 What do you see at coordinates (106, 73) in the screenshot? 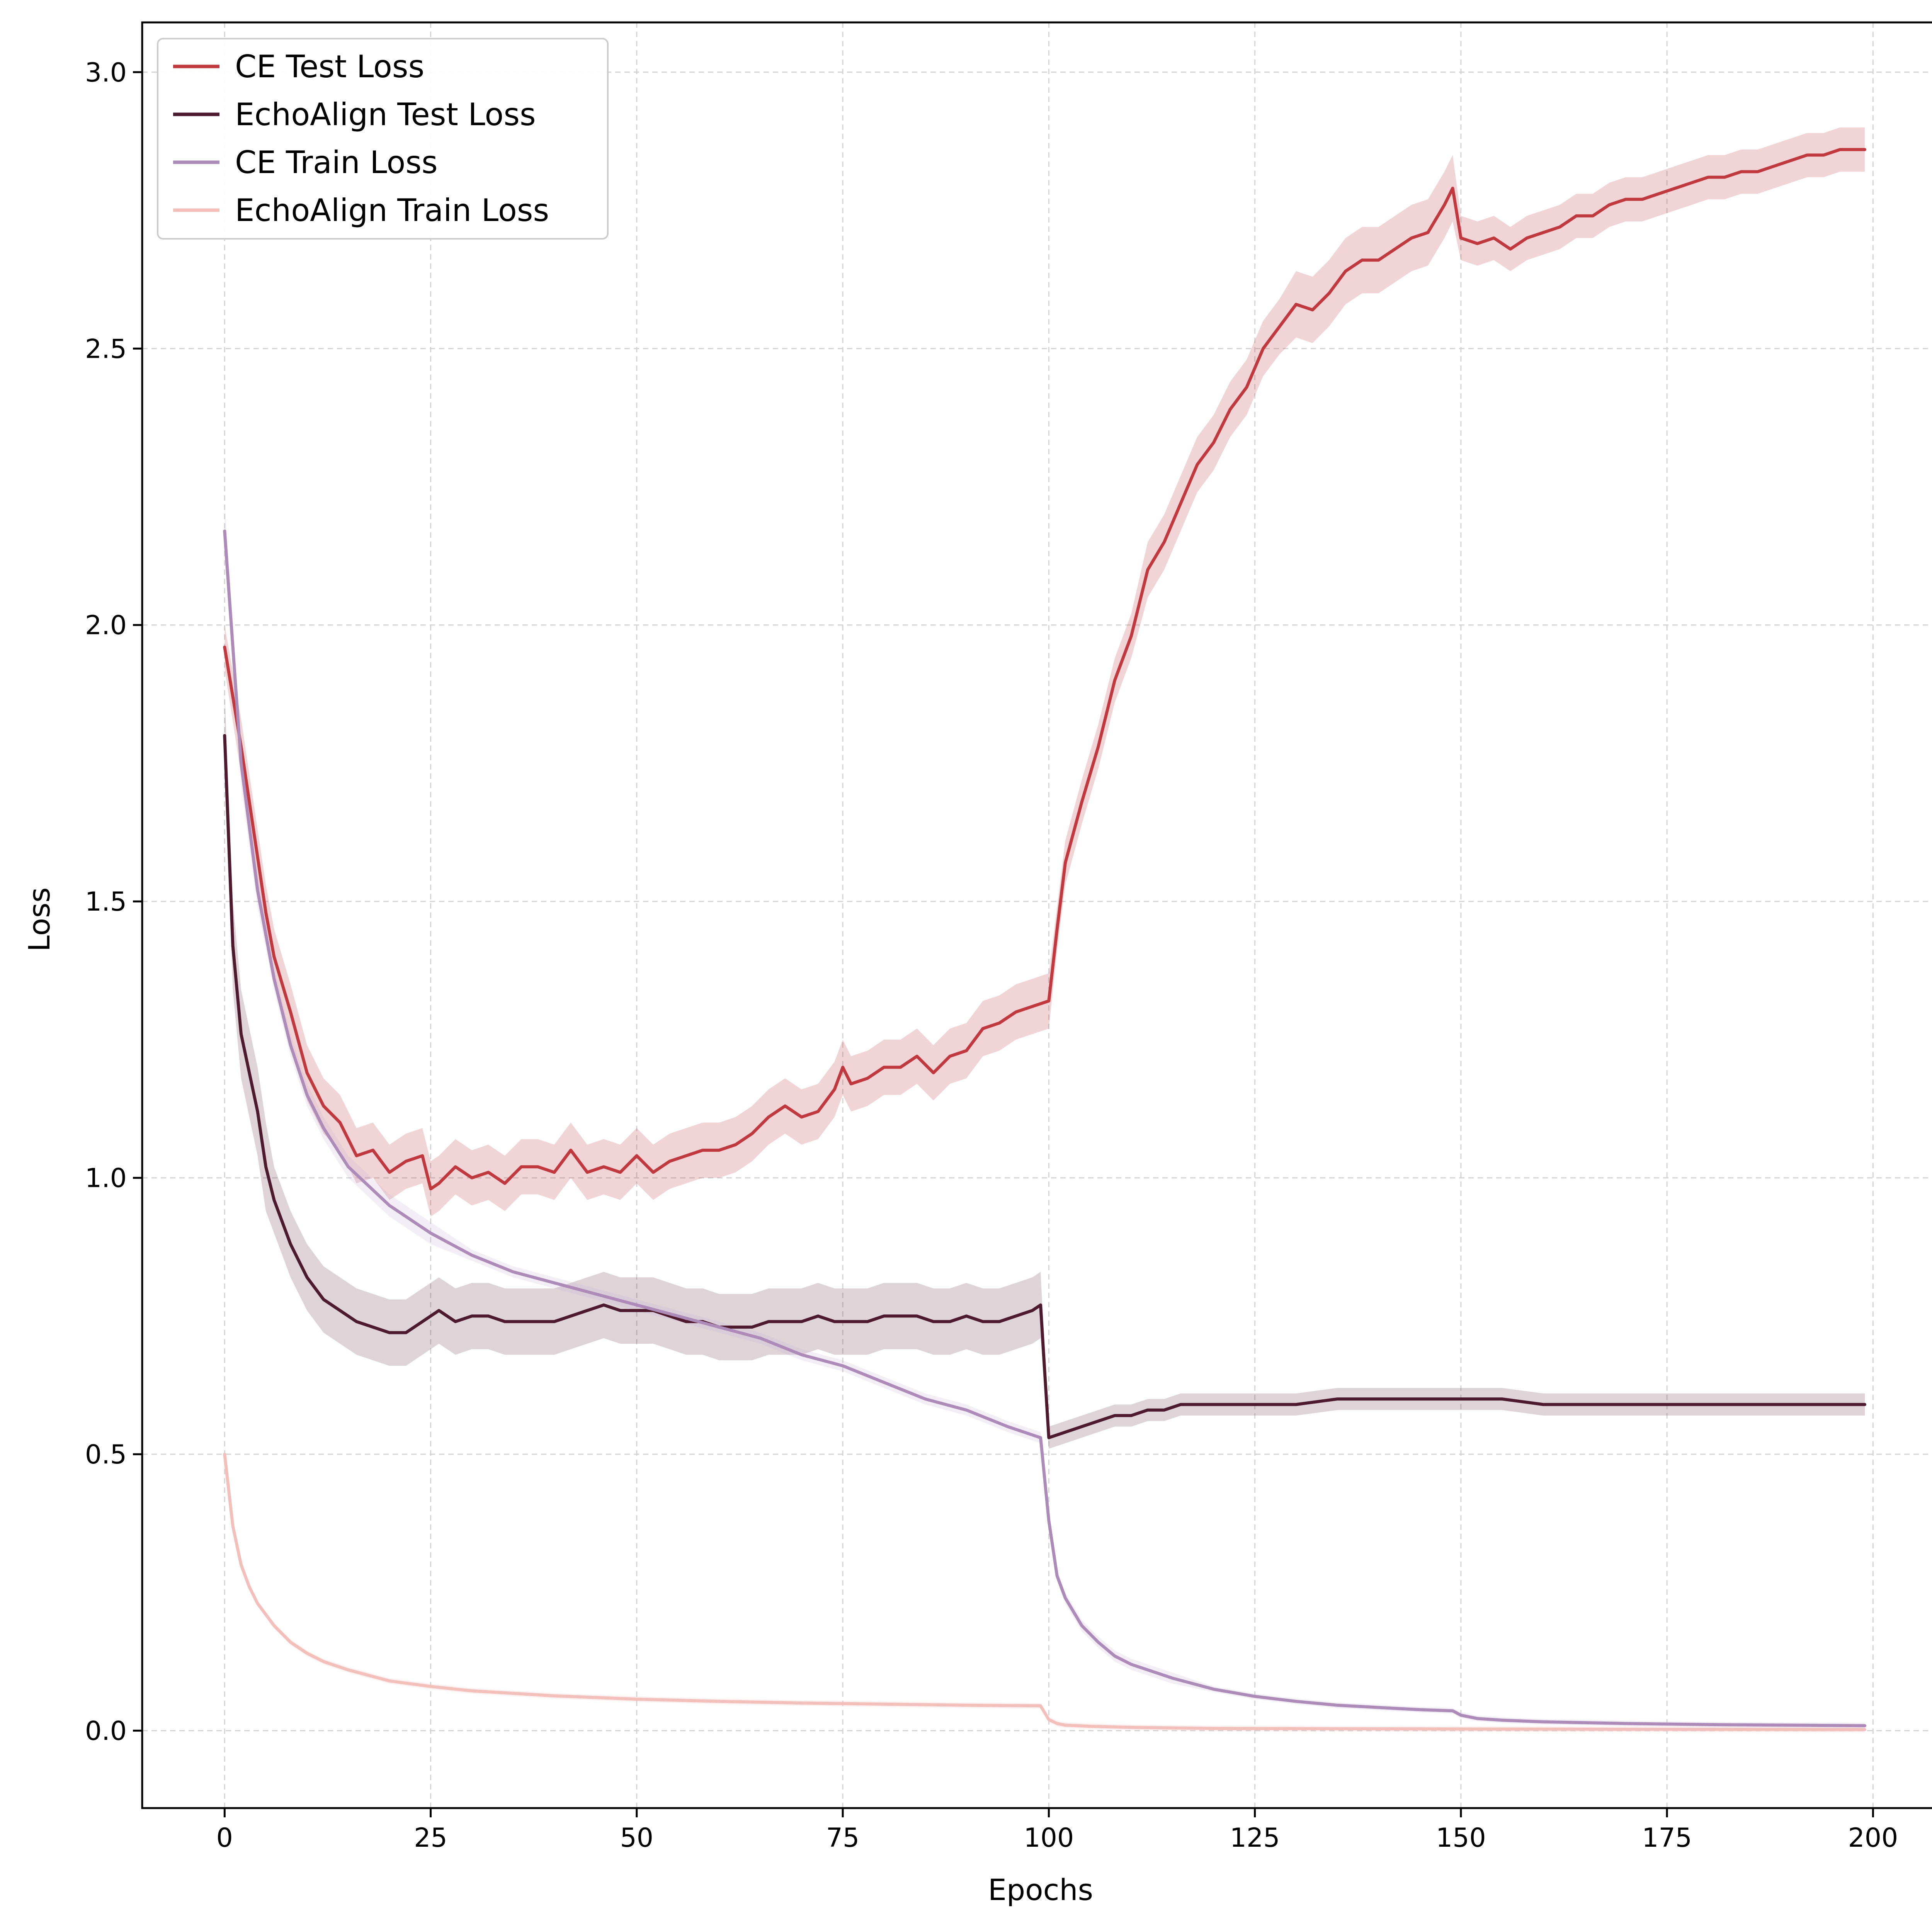
I see `y-tick-label: 3.0` at bounding box center [106, 73].